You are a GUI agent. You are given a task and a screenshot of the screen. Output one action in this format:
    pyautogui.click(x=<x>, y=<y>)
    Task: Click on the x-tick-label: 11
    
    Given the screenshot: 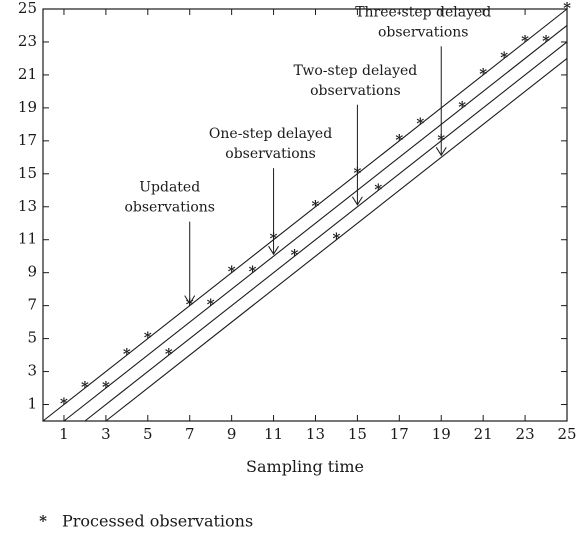 What is the action you would take?
    pyautogui.click(x=273, y=434)
    